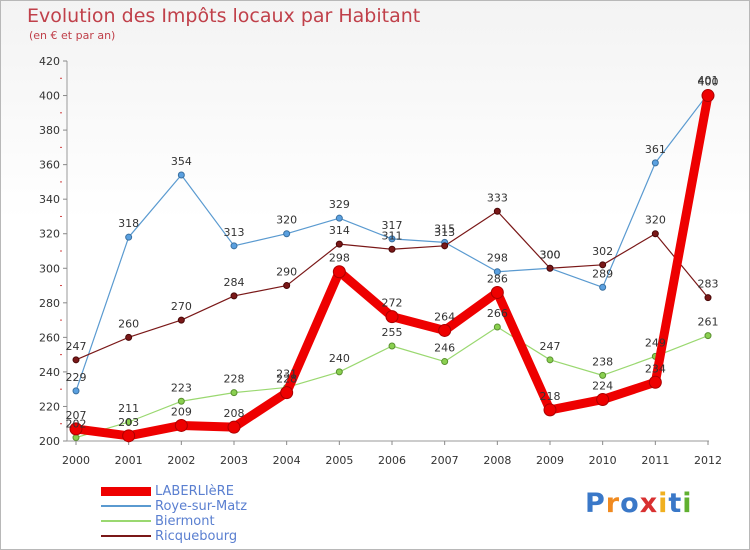  What do you see at coordinates (185, 521) in the screenshot?
I see `legend-label: Biermont` at bounding box center [185, 521].